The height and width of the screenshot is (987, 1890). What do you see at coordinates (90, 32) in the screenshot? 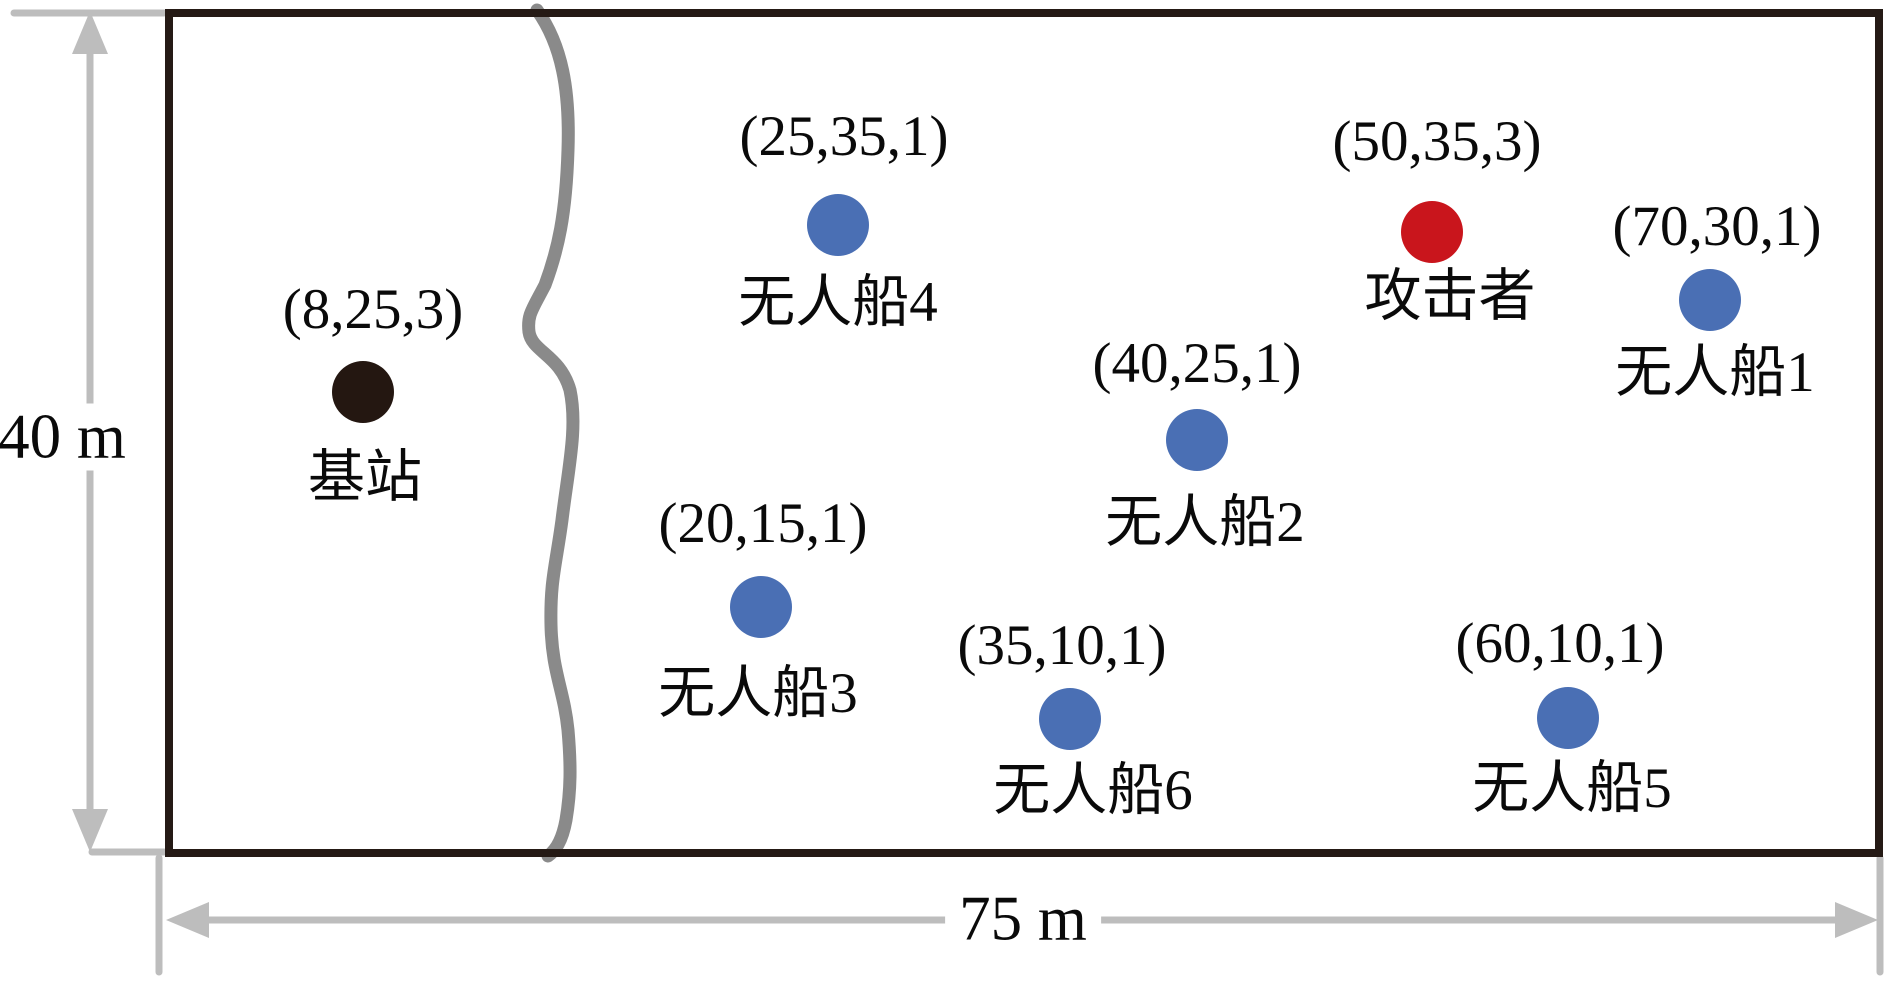
I see `arrowhead-up-icon` at bounding box center [90, 32].